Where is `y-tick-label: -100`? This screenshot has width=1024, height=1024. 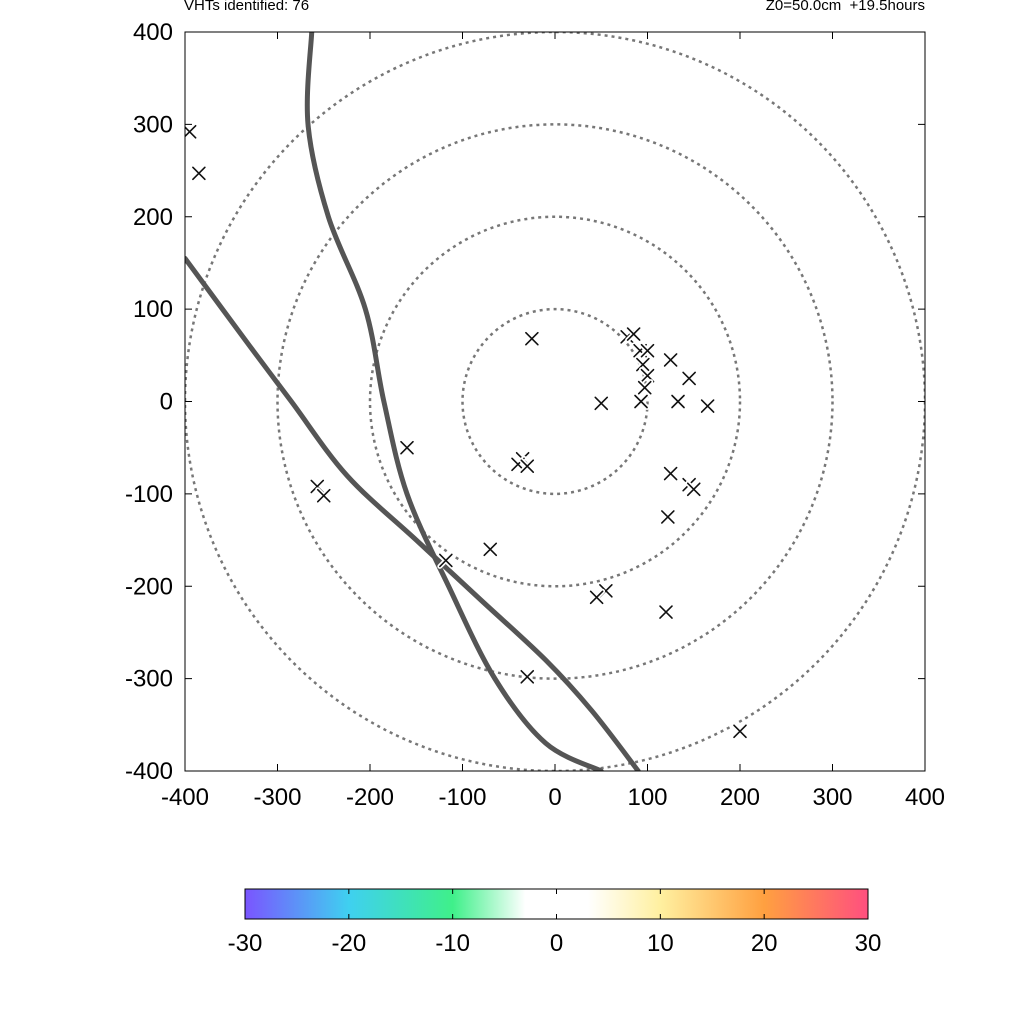 y-tick-label: -100 is located at coordinates (149, 494).